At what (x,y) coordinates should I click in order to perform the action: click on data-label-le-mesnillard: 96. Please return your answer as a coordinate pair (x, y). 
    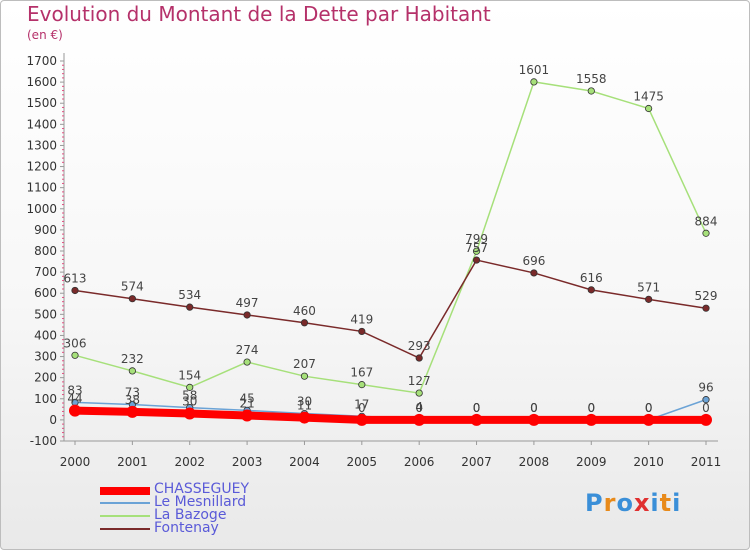
    Looking at the image, I should click on (705, 388).